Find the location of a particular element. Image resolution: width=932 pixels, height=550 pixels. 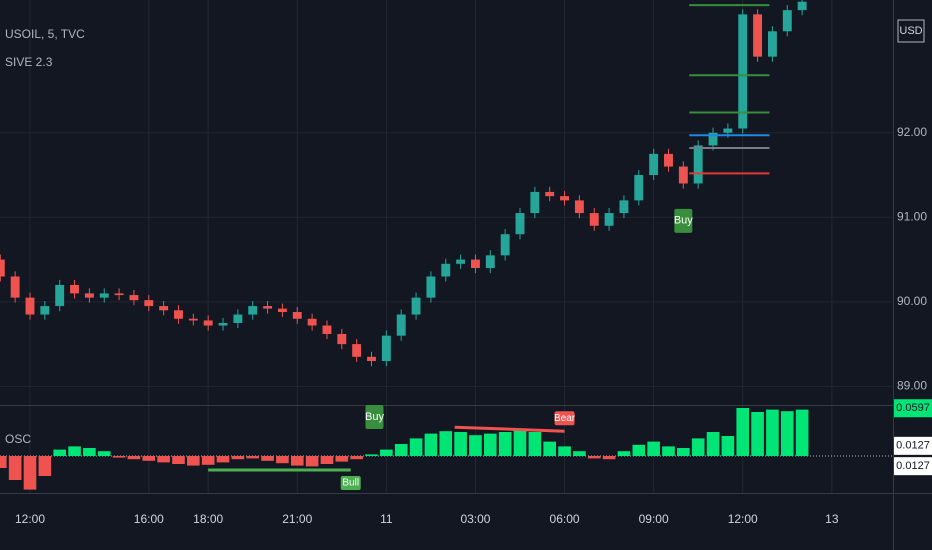

y-tick-label: 90.00 is located at coordinates (912, 301).